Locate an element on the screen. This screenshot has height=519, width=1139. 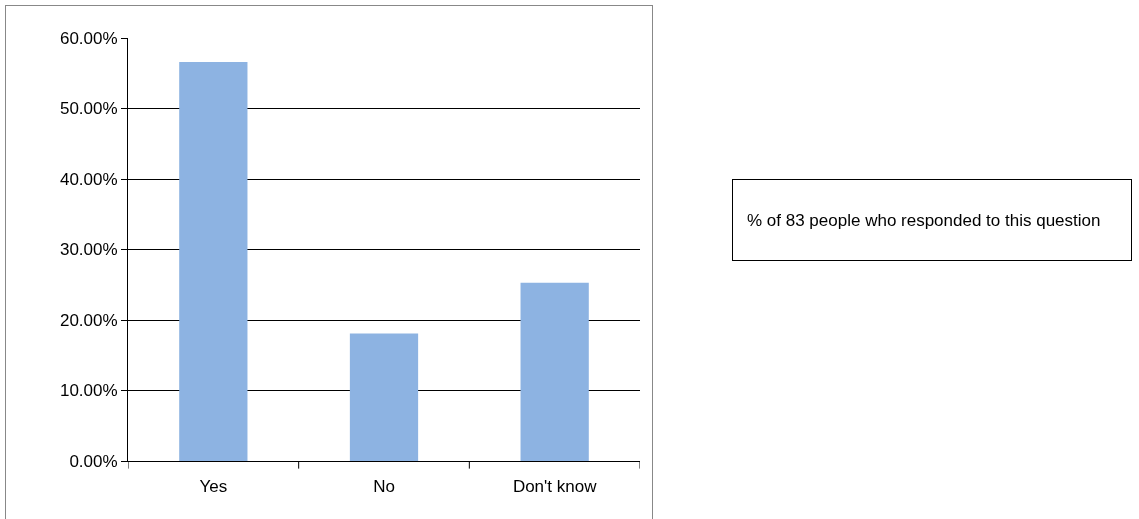
y-tick-label: 0.00% is located at coordinates (93, 461).